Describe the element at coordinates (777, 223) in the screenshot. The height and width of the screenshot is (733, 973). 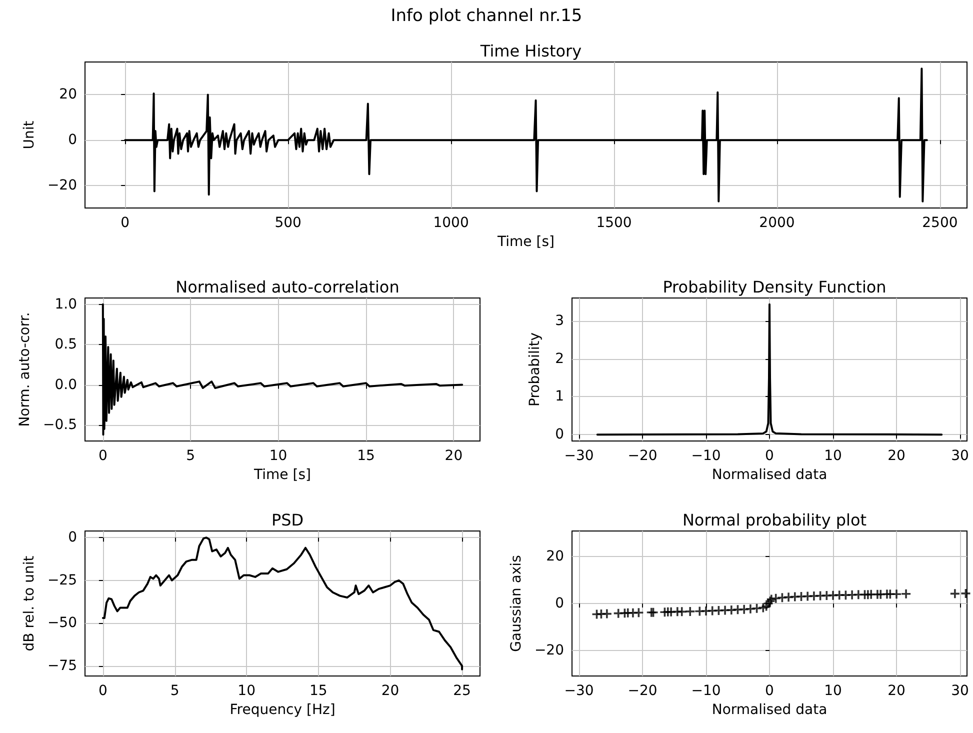
I see `x-tick-label: 2000` at that location.